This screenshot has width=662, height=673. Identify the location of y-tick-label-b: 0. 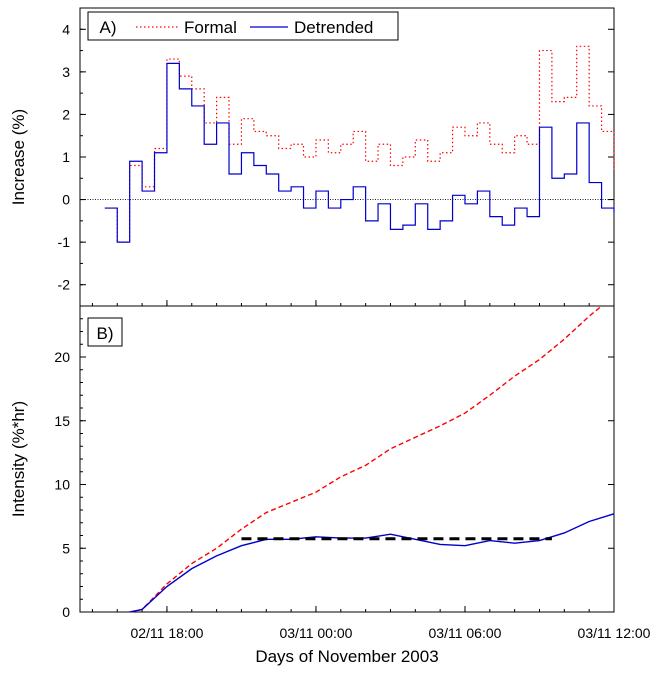
(66, 612).